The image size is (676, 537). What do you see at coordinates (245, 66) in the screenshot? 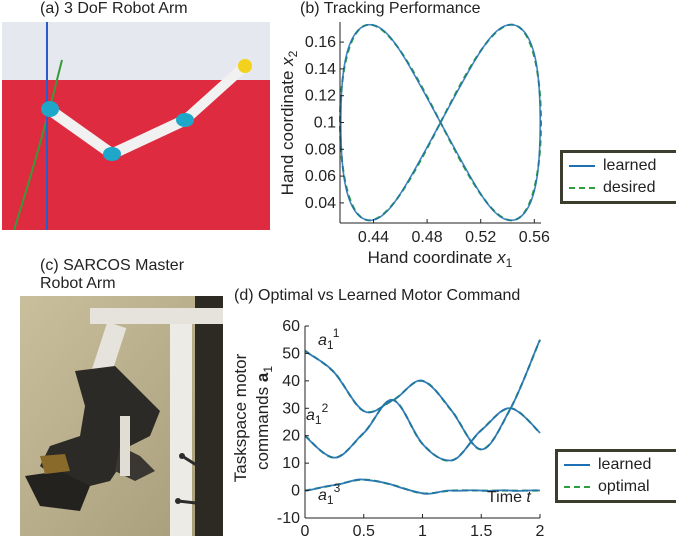
I see `arm-end-effector` at bounding box center [245, 66].